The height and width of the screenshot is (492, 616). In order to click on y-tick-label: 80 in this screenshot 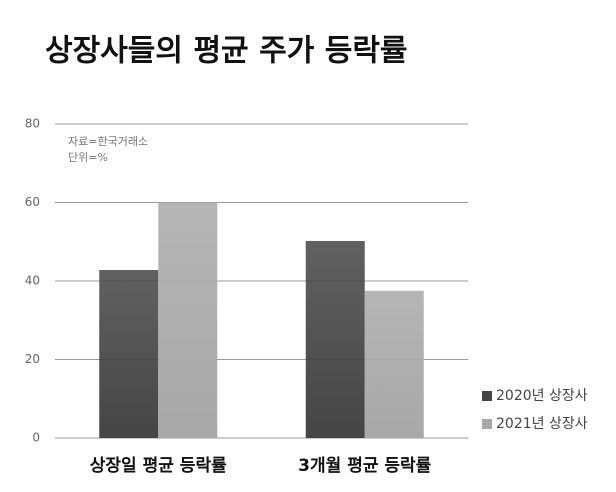, I will do `click(32, 124)`.